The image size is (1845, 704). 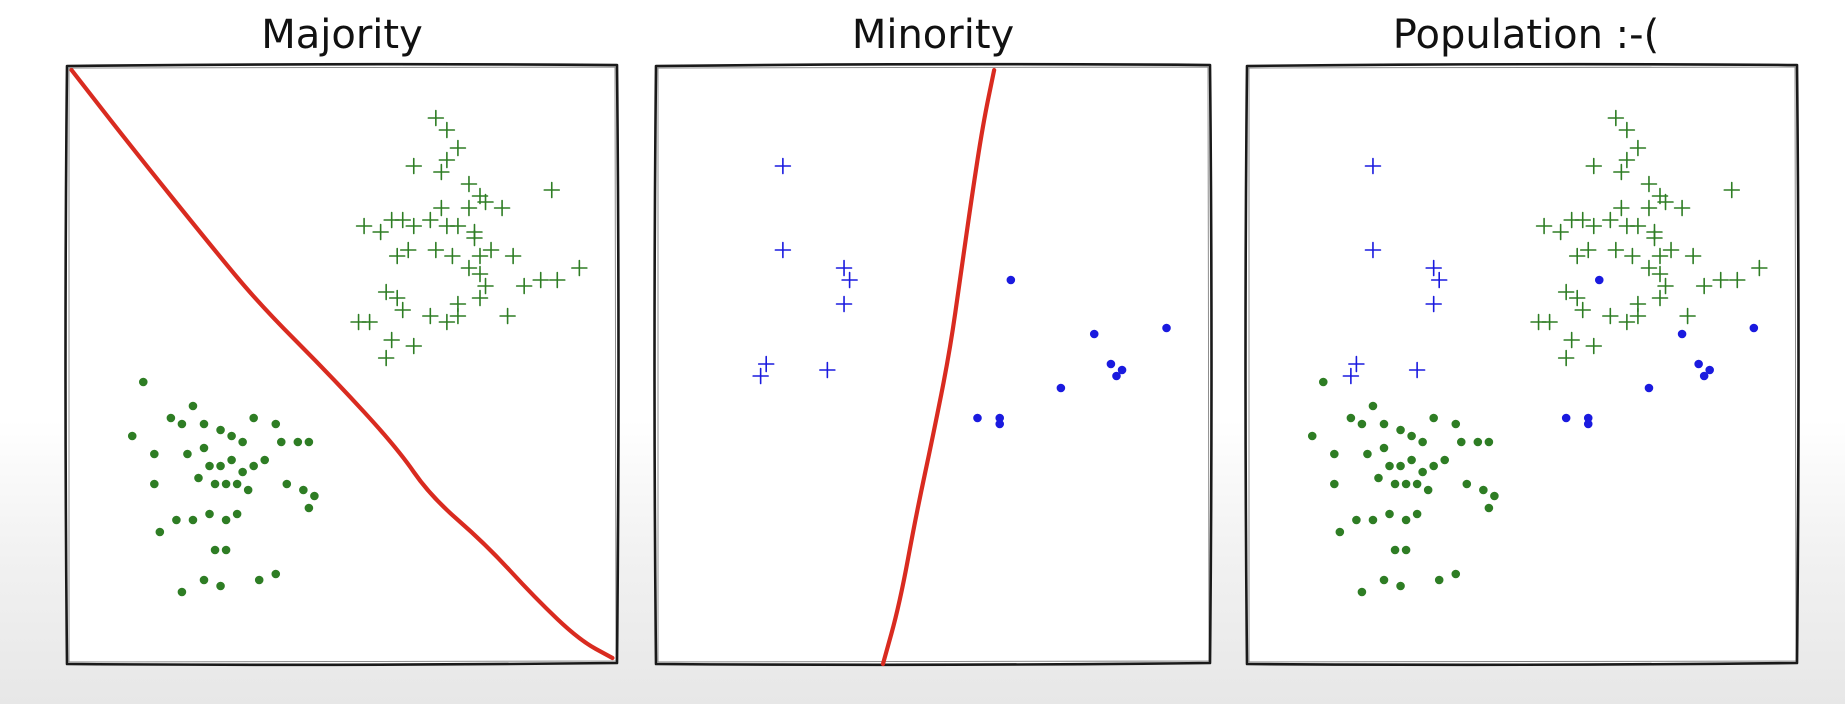 What do you see at coordinates (938, 367) in the screenshot?
I see `decision-boundary-line` at bounding box center [938, 367].